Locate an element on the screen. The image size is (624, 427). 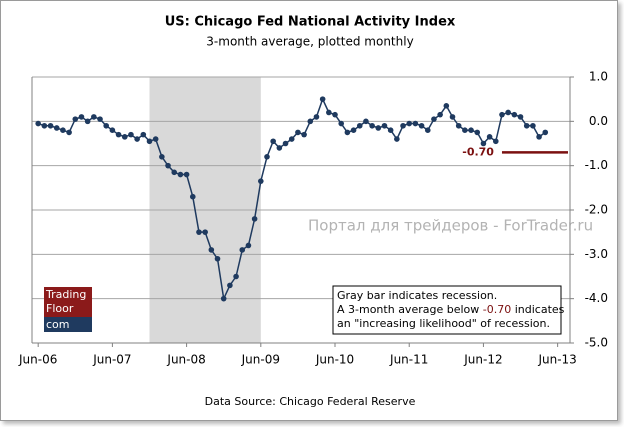
threshold-label: -0.70 is located at coordinates (478, 151).